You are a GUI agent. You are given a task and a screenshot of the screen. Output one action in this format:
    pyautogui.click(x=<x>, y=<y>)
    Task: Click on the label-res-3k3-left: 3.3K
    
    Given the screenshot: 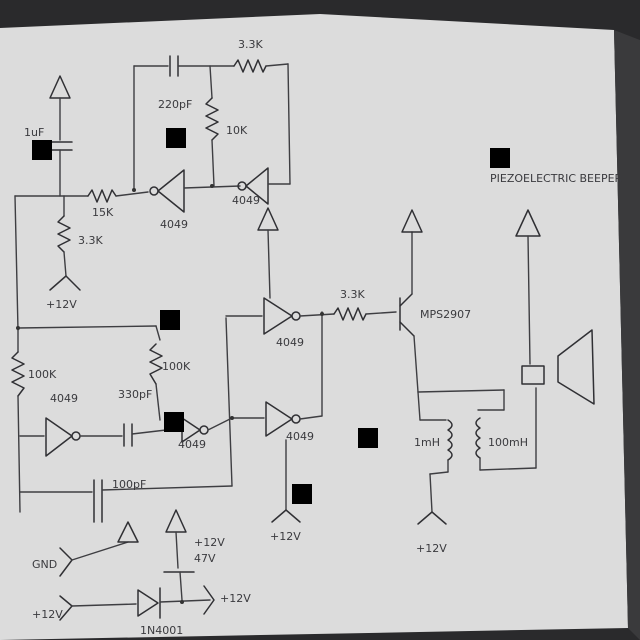 What is the action you would take?
    pyautogui.click(x=90, y=240)
    